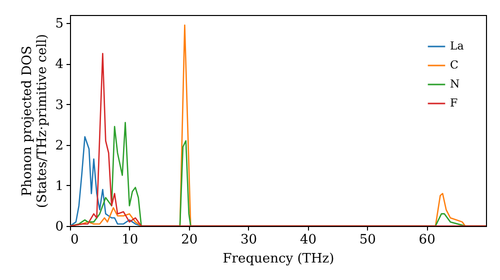  I want to click on legend-label: C, so click(454, 65).